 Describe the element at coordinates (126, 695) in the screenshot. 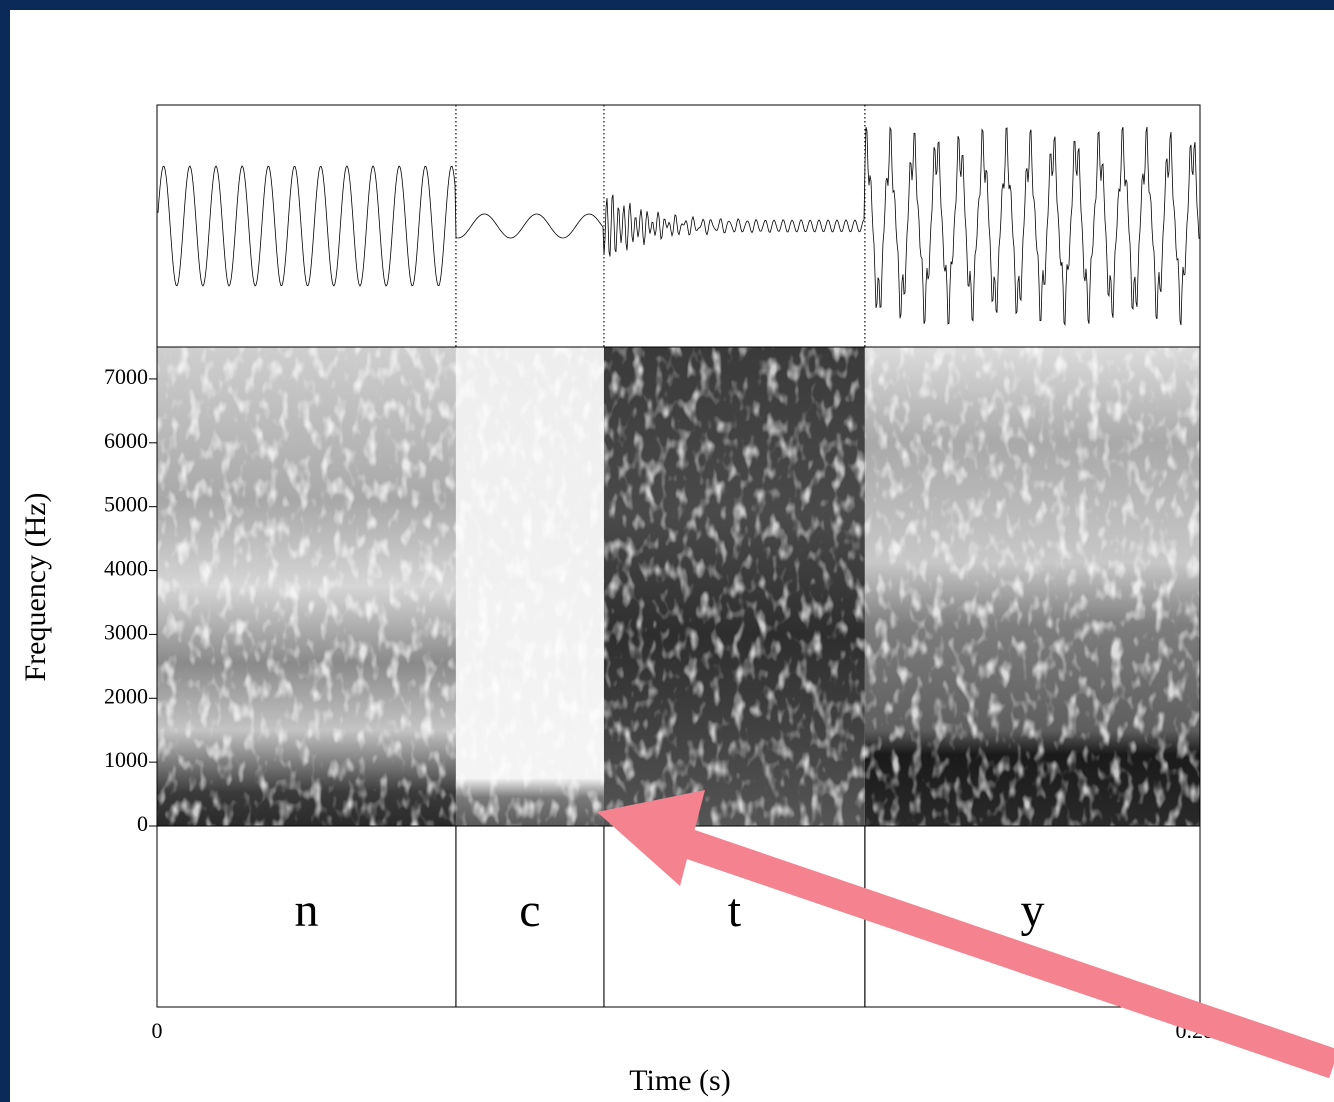

I see `y-tick-label: 2000` at that location.